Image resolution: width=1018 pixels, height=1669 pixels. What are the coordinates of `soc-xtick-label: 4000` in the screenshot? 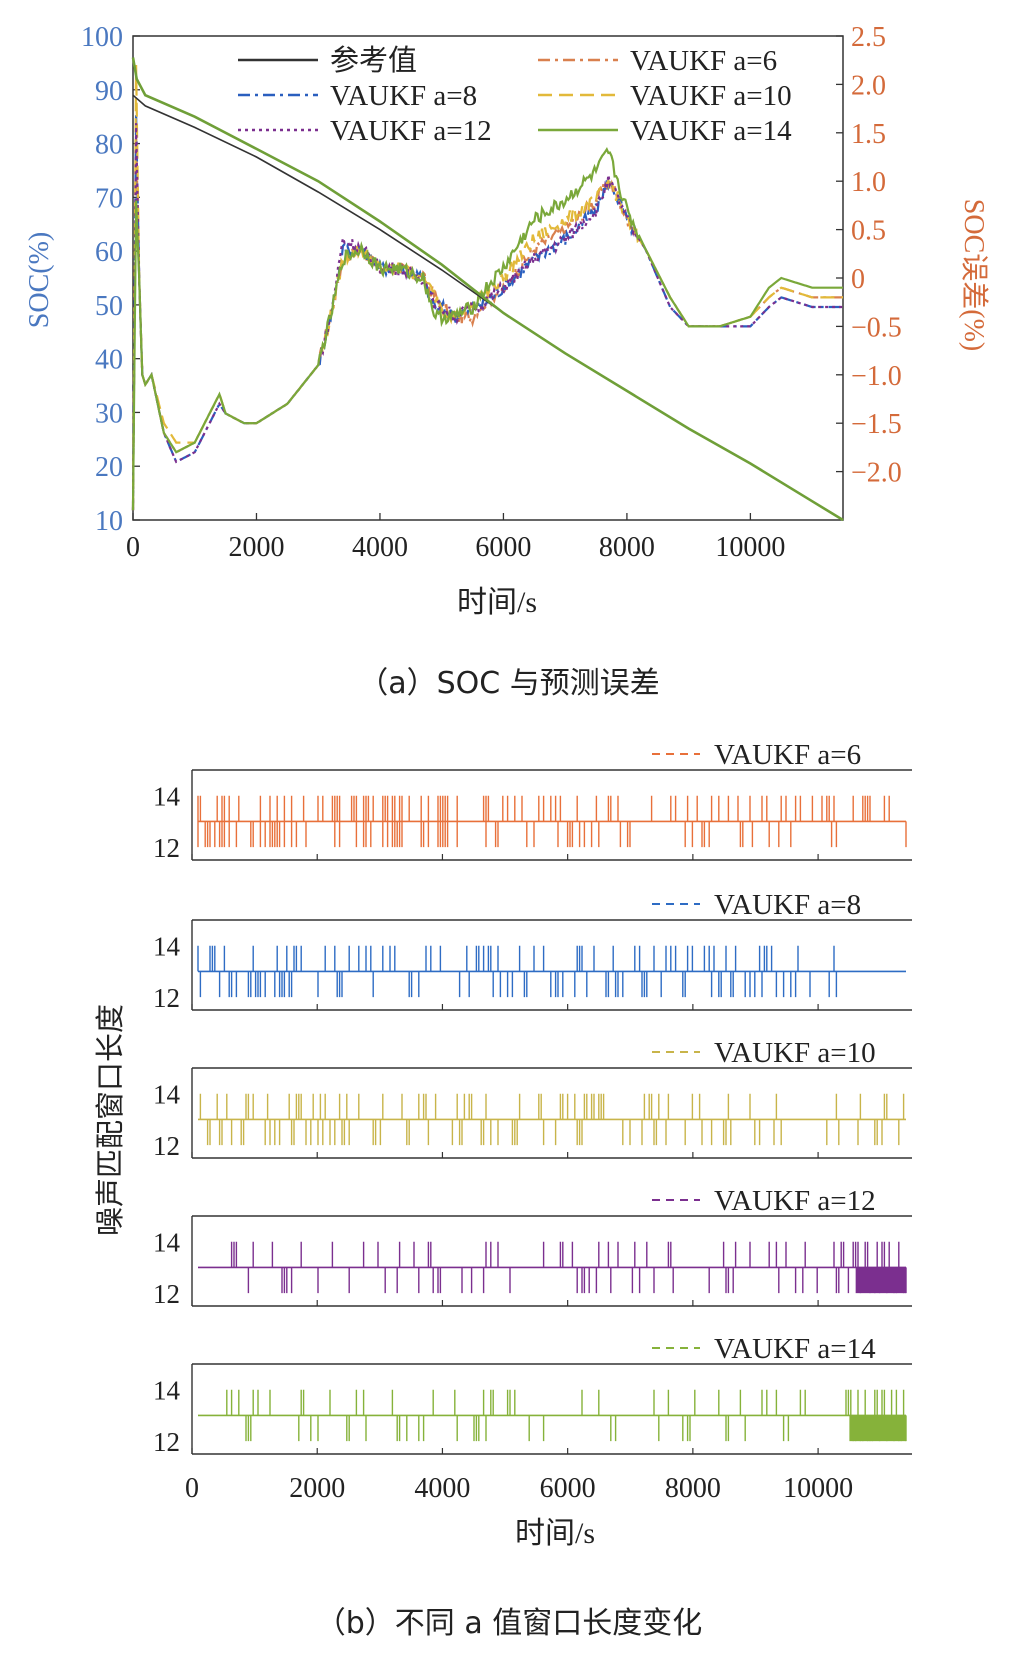 It's located at (380, 547).